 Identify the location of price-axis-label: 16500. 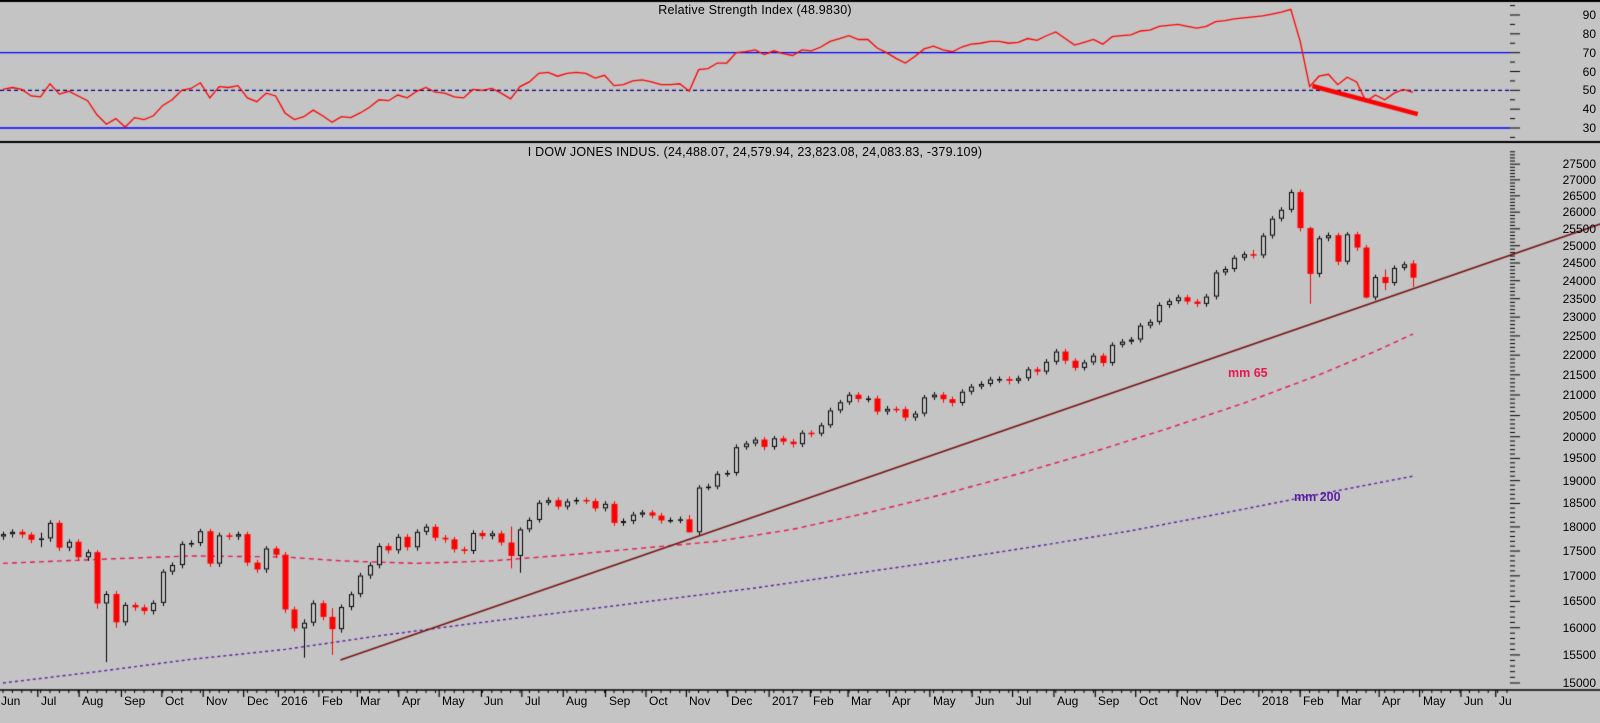
(1579, 601).